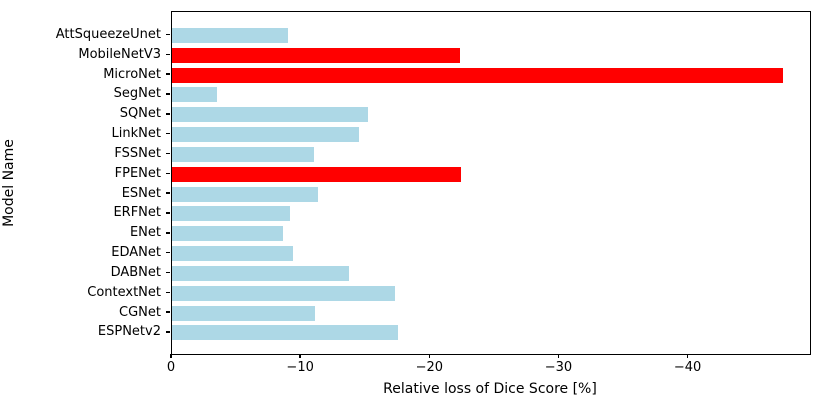 The width and height of the screenshot is (824, 412). I want to click on bar-dabnet, so click(260, 273).